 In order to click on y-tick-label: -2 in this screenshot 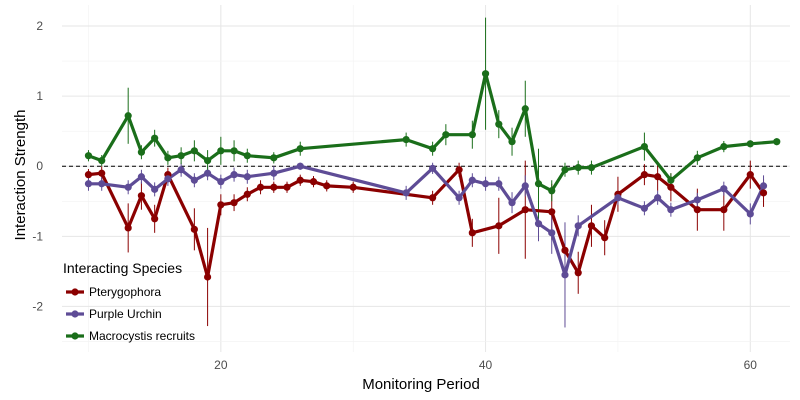, I will do `click(37, 306)`.